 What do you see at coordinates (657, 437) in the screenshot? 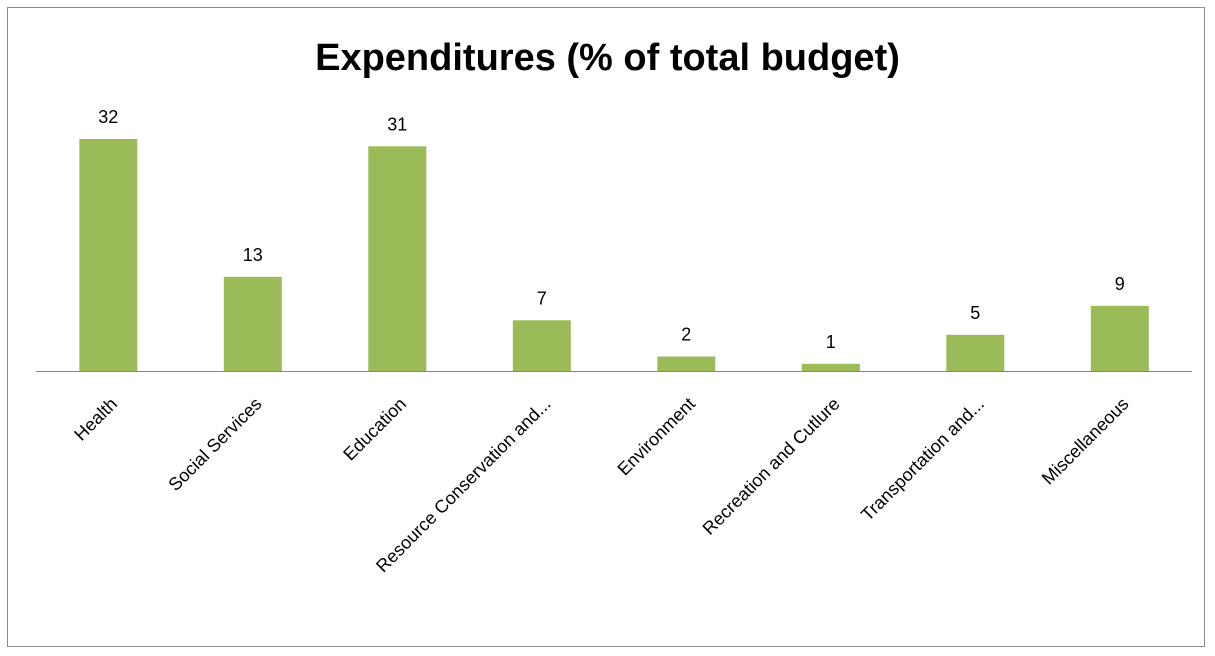
I see `category-tick-label: Environment` at bounding box center [657, 437].